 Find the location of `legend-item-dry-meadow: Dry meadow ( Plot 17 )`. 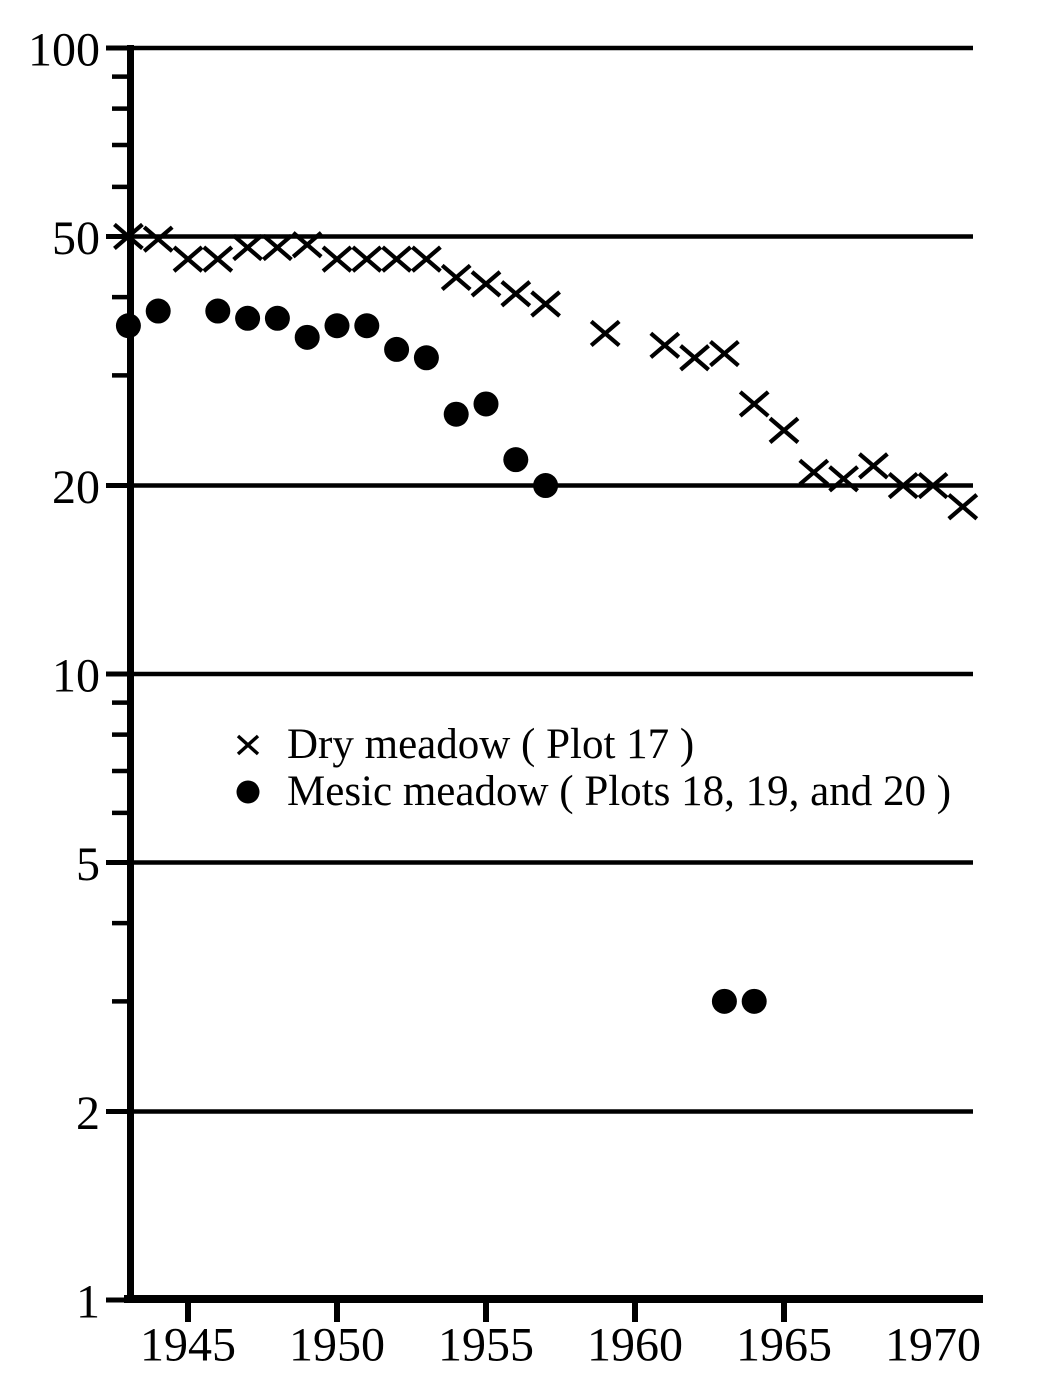

legend-item-dry-meadow: Dry meadow ( Plot 17 ) is located at coordinates (588, 744).